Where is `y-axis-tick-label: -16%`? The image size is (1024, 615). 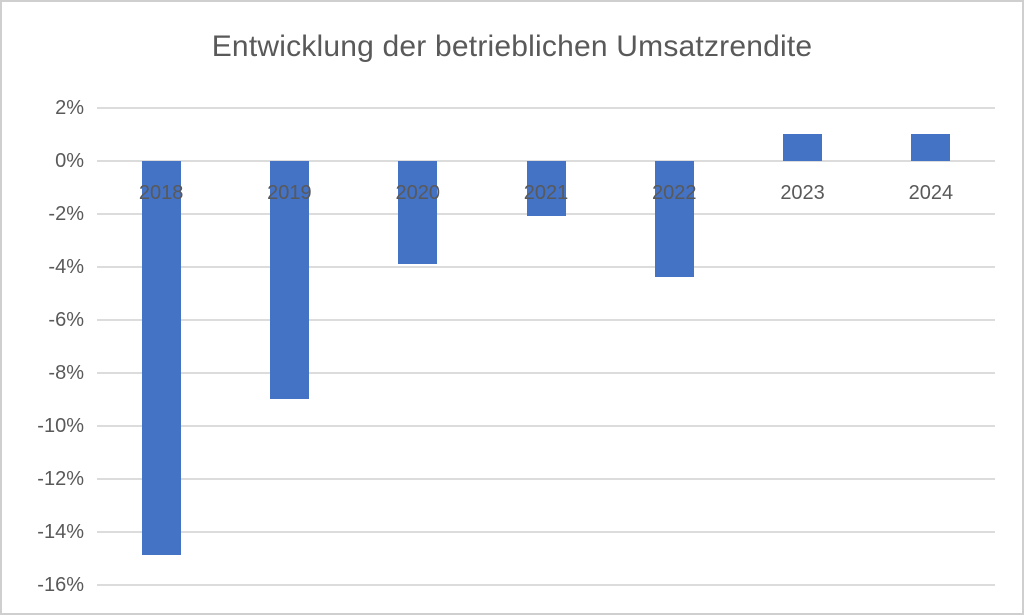 y-axis-tick-label: -16% is located at coordinates (60, 584).